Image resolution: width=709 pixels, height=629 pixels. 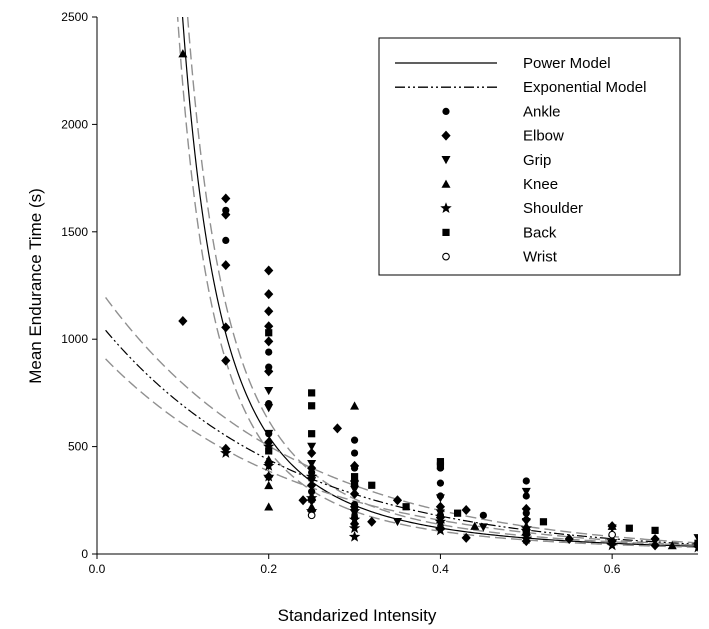 What do you see at coordinates (540, 184) in the screenshot?
I see `legend-label: Knee` at bounding box center [540, 184].